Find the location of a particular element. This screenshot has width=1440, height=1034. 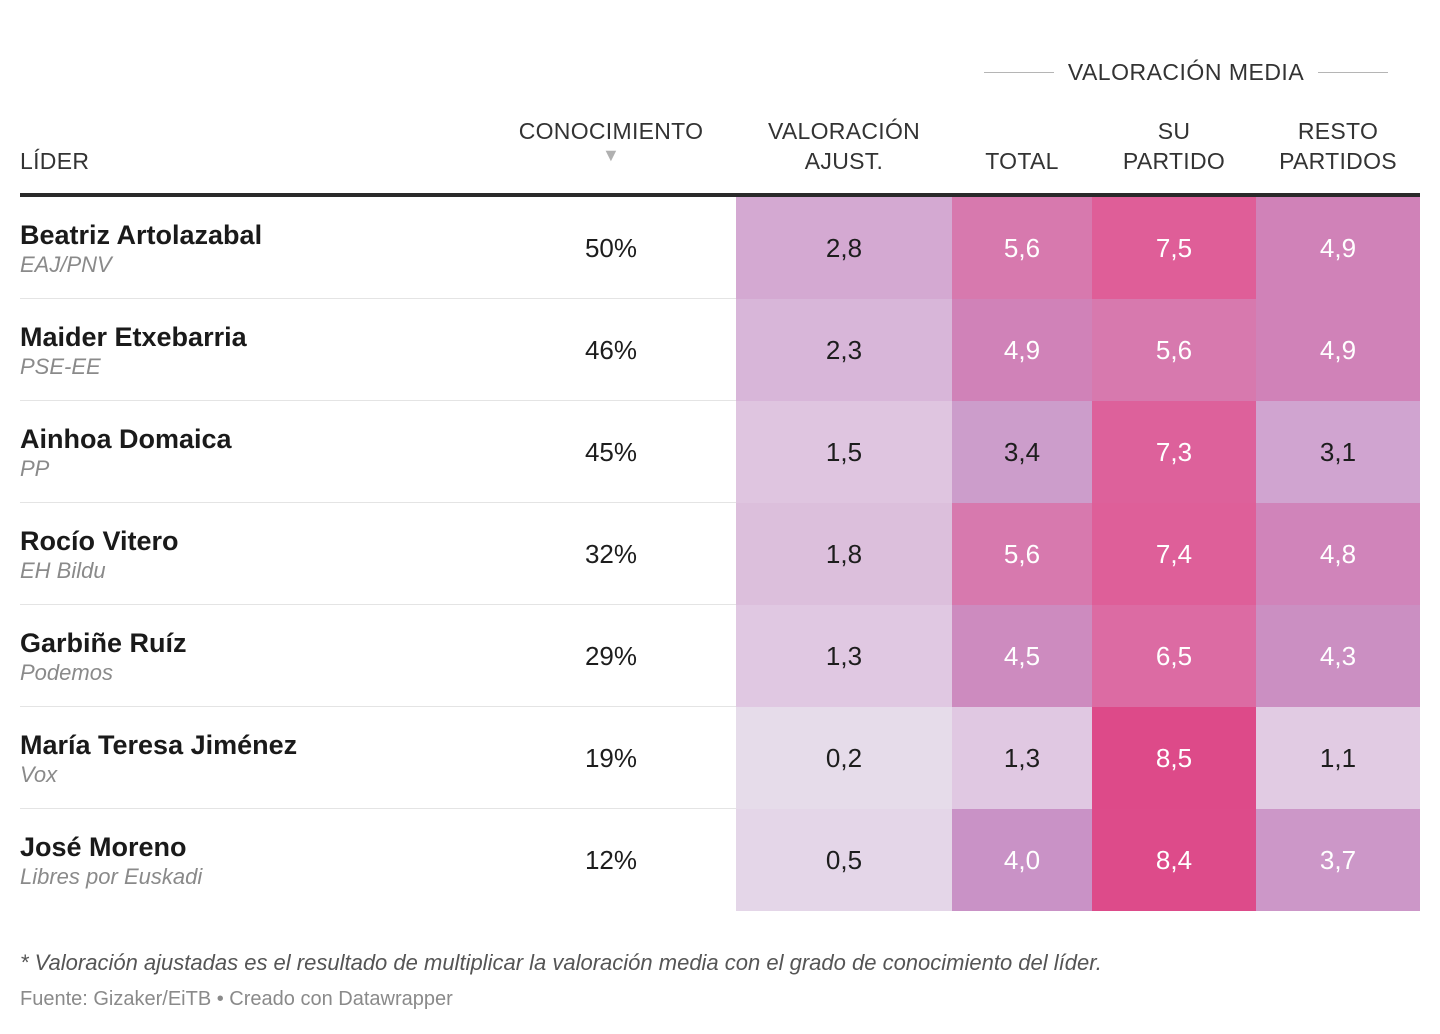

leader-cell: Rocío Vitero EH Bildu is located at coordinates (99, 555).